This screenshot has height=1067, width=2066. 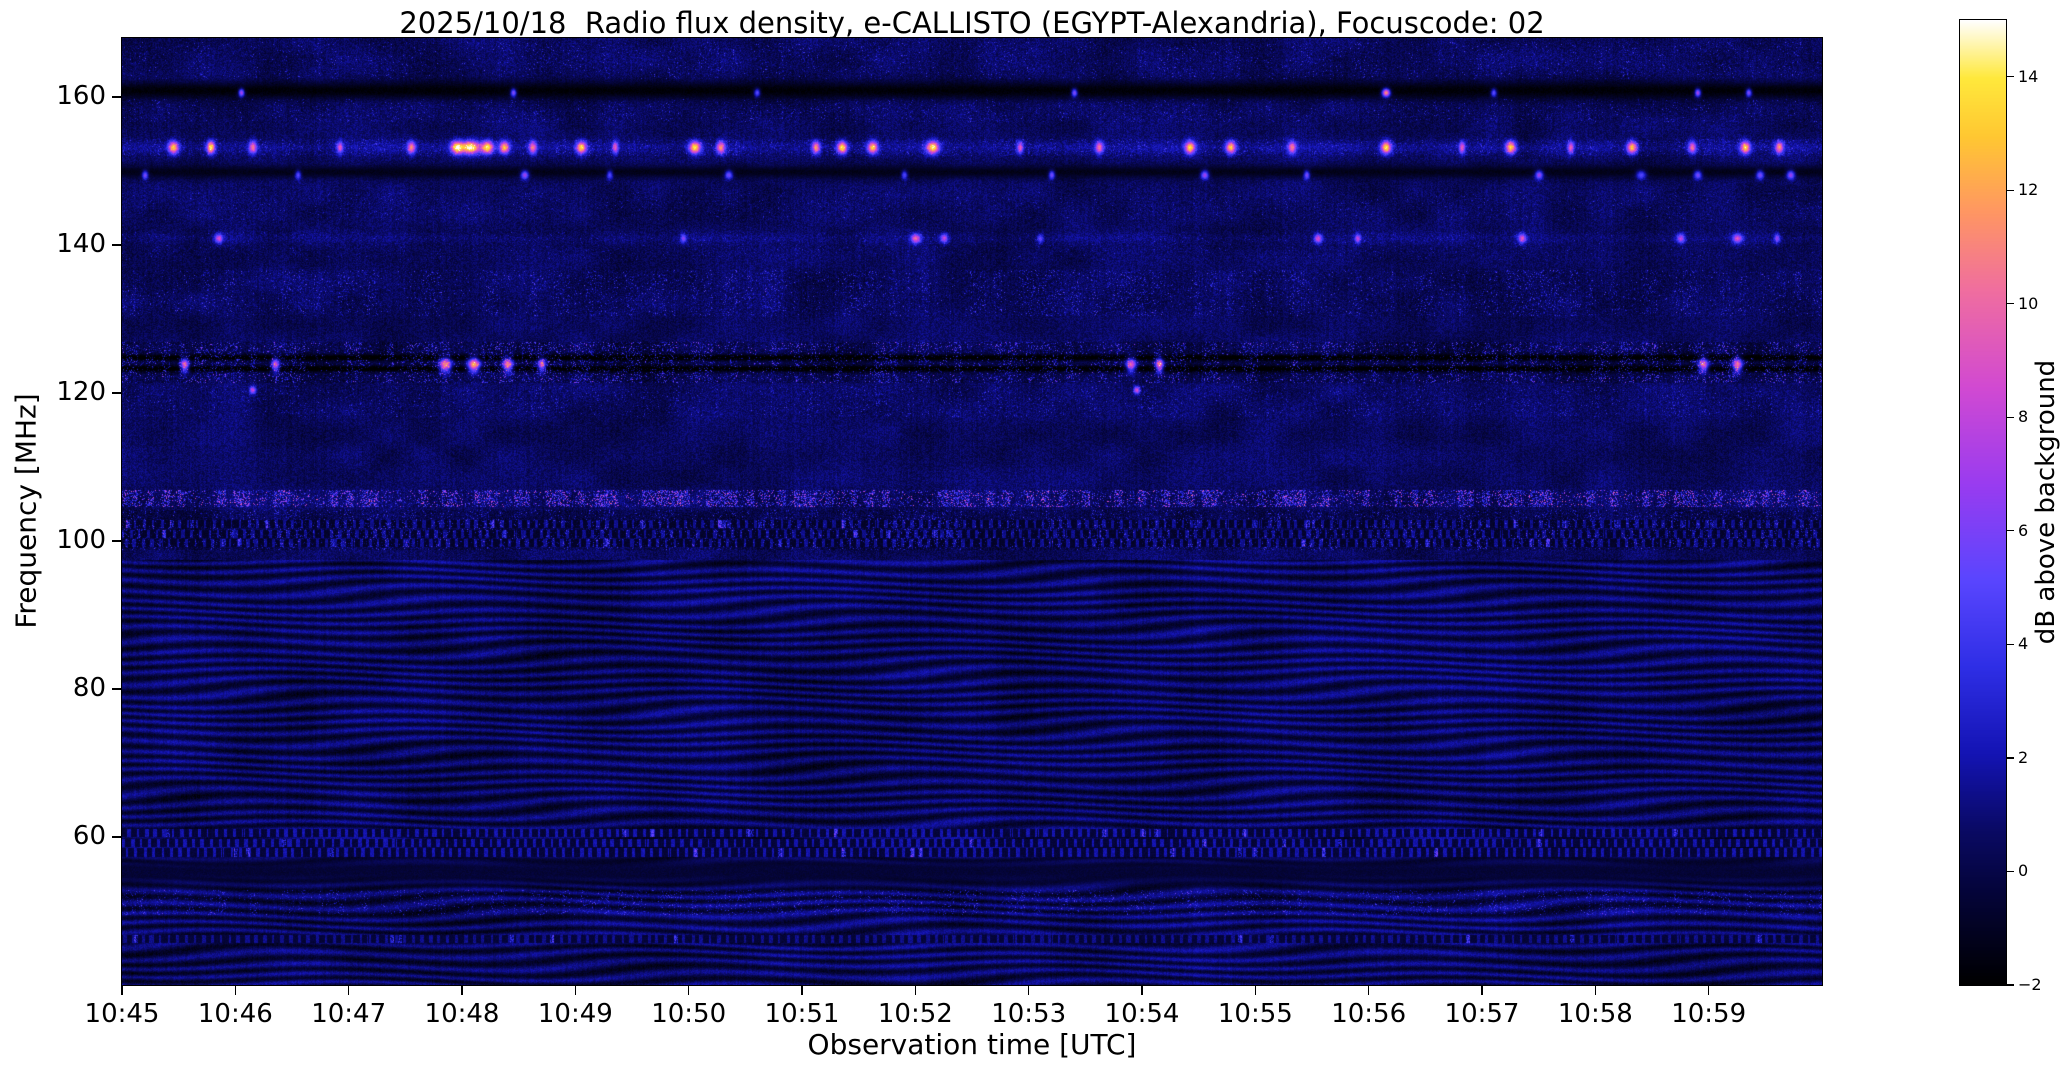 I want to click on x-tick-label: 10:51, so click(x=802, y=1014).